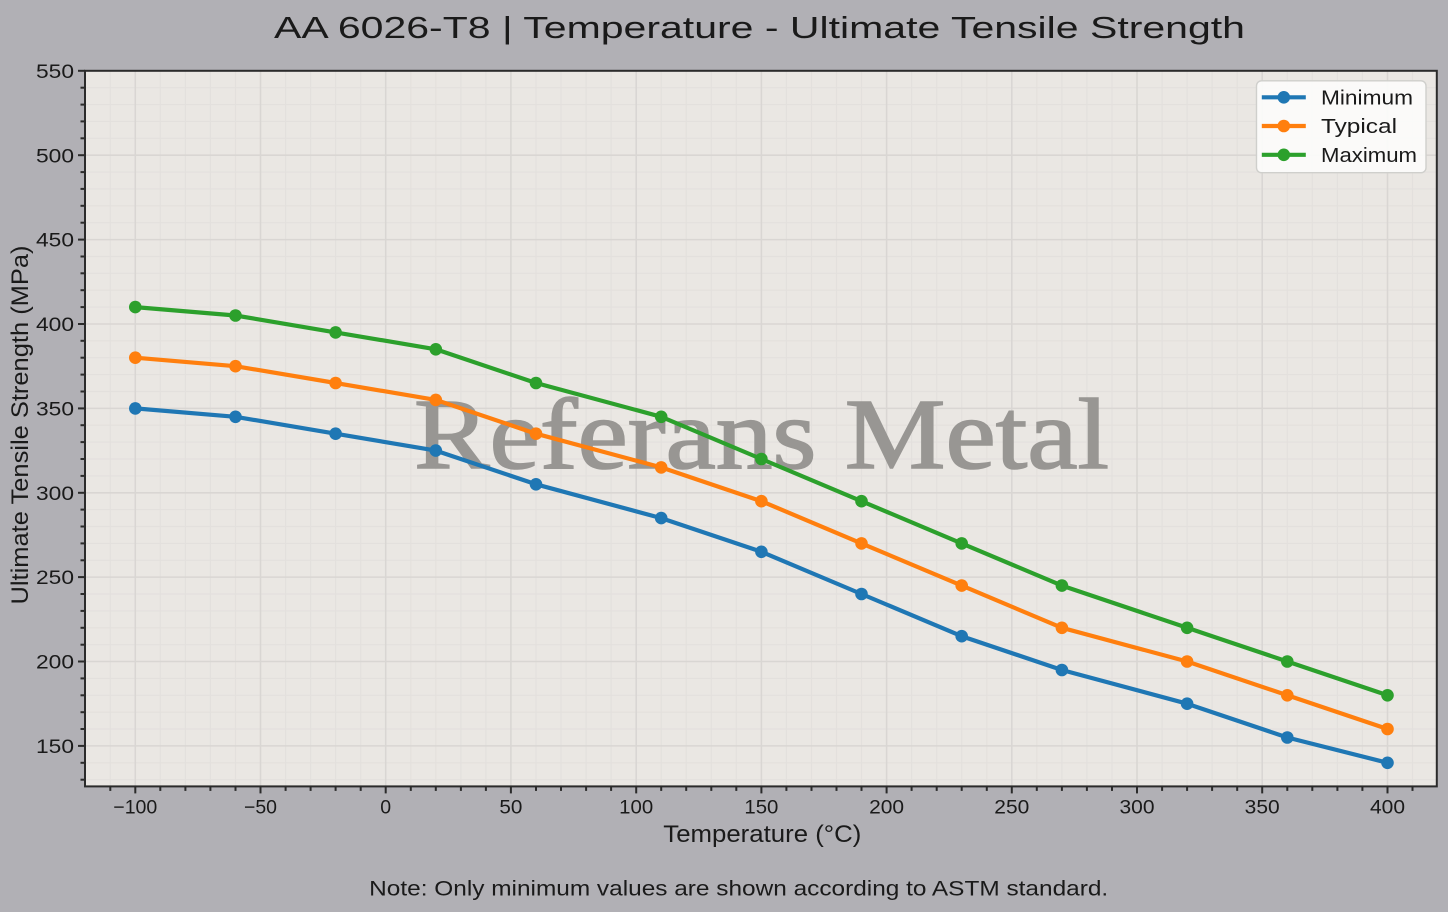 The height and width of the screenshot is (912, 1448). Describe the element at coordinates (762, 834) in the screenshot. I see `svg-text: Temperature (°C)` at that location.